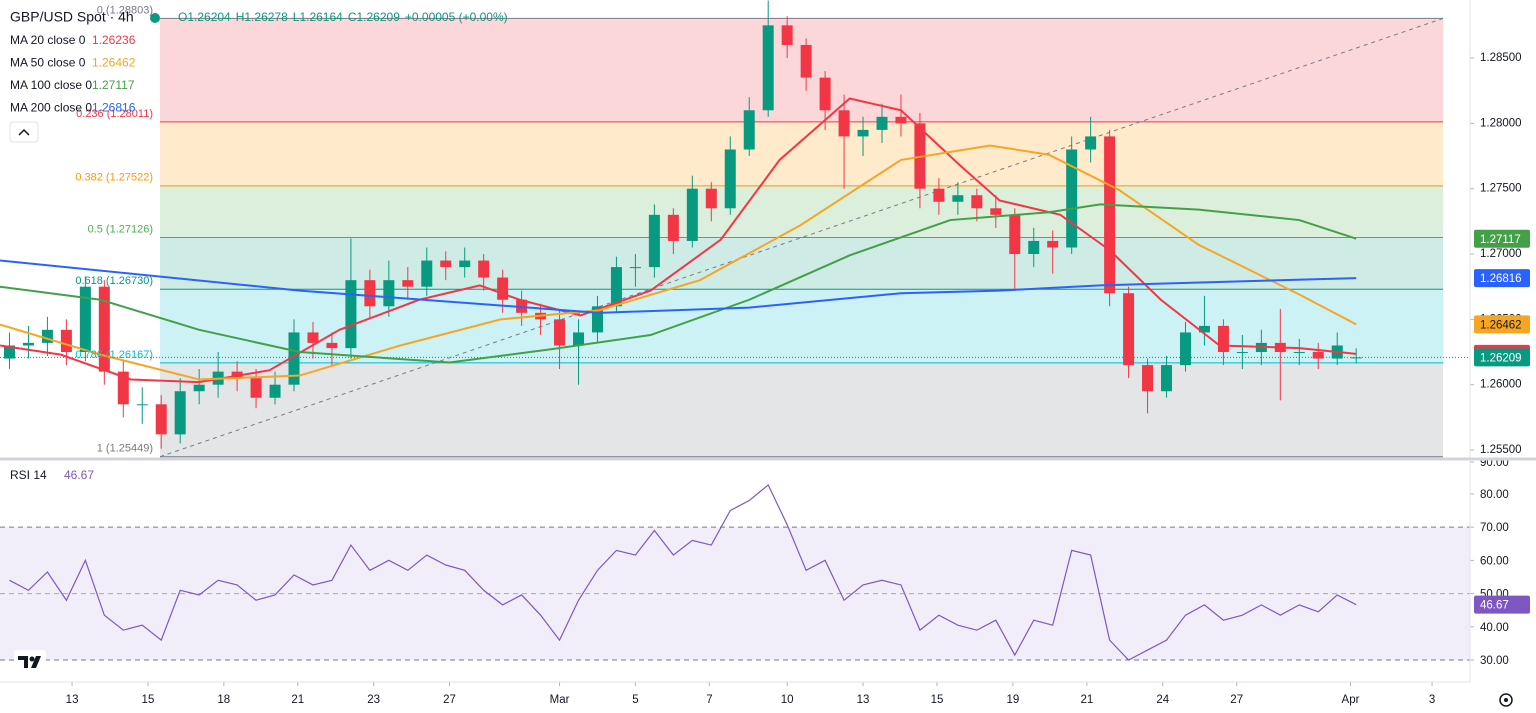  What do you see at coordinates (1236, 700) in the screenshot?
I see `x-tick-label: 27` at bounding box center [1236, 700].